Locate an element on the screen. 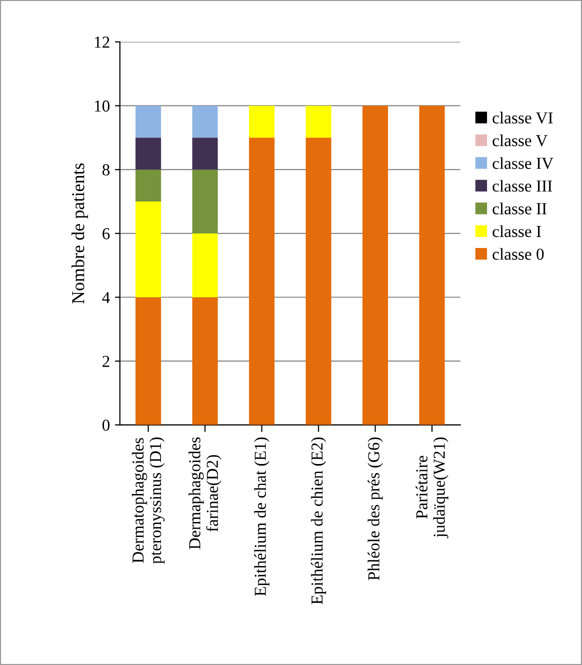 The height and width of the screenshot is (665, 582). y-tick-label: 0 is located at coordinates (106, 425).